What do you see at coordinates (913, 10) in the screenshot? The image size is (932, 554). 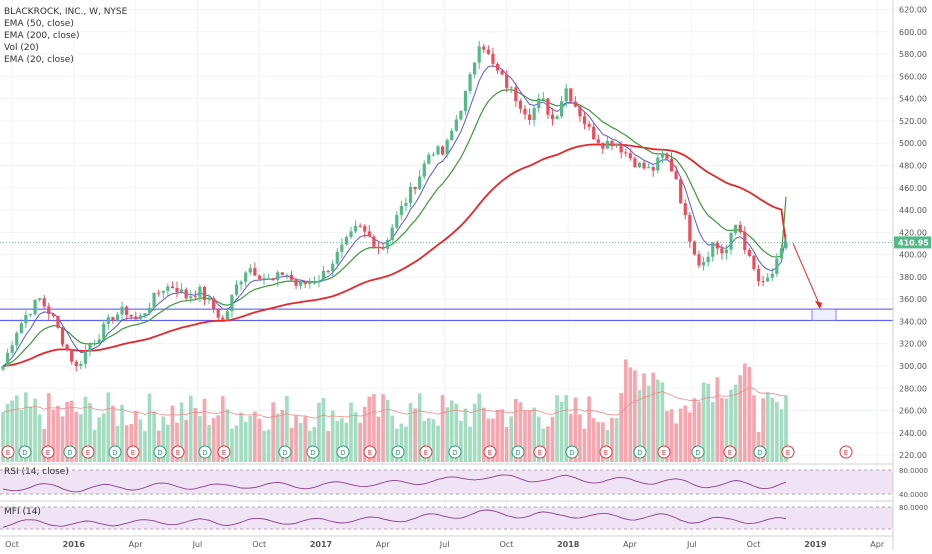 I see `y-tick-label: 620.00` at bounding box center [913, 10].